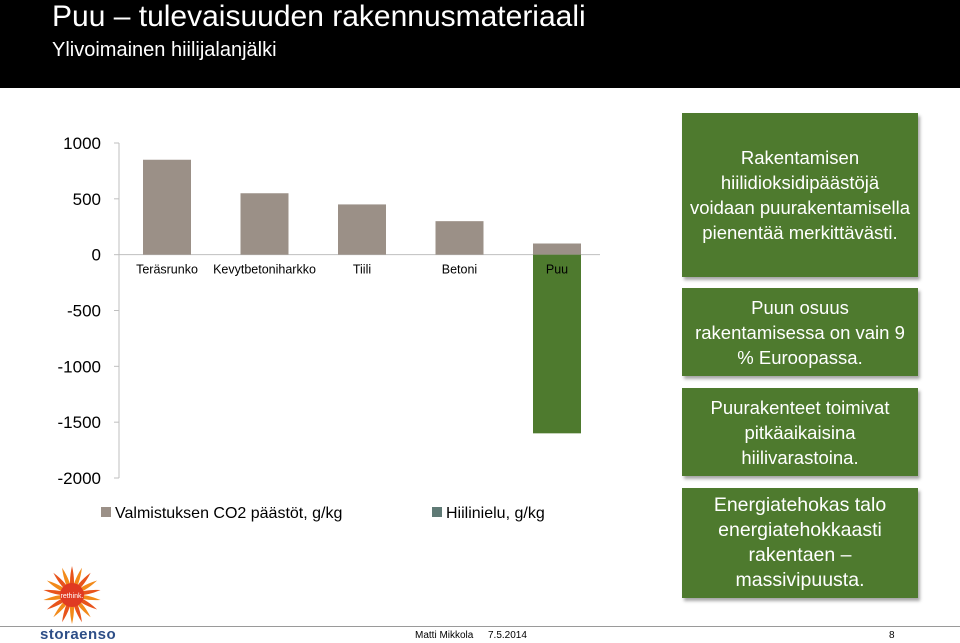  Describe the element at coordinates (96, 255) in the screenshot. I see `y-tick-label: 0` at that location.